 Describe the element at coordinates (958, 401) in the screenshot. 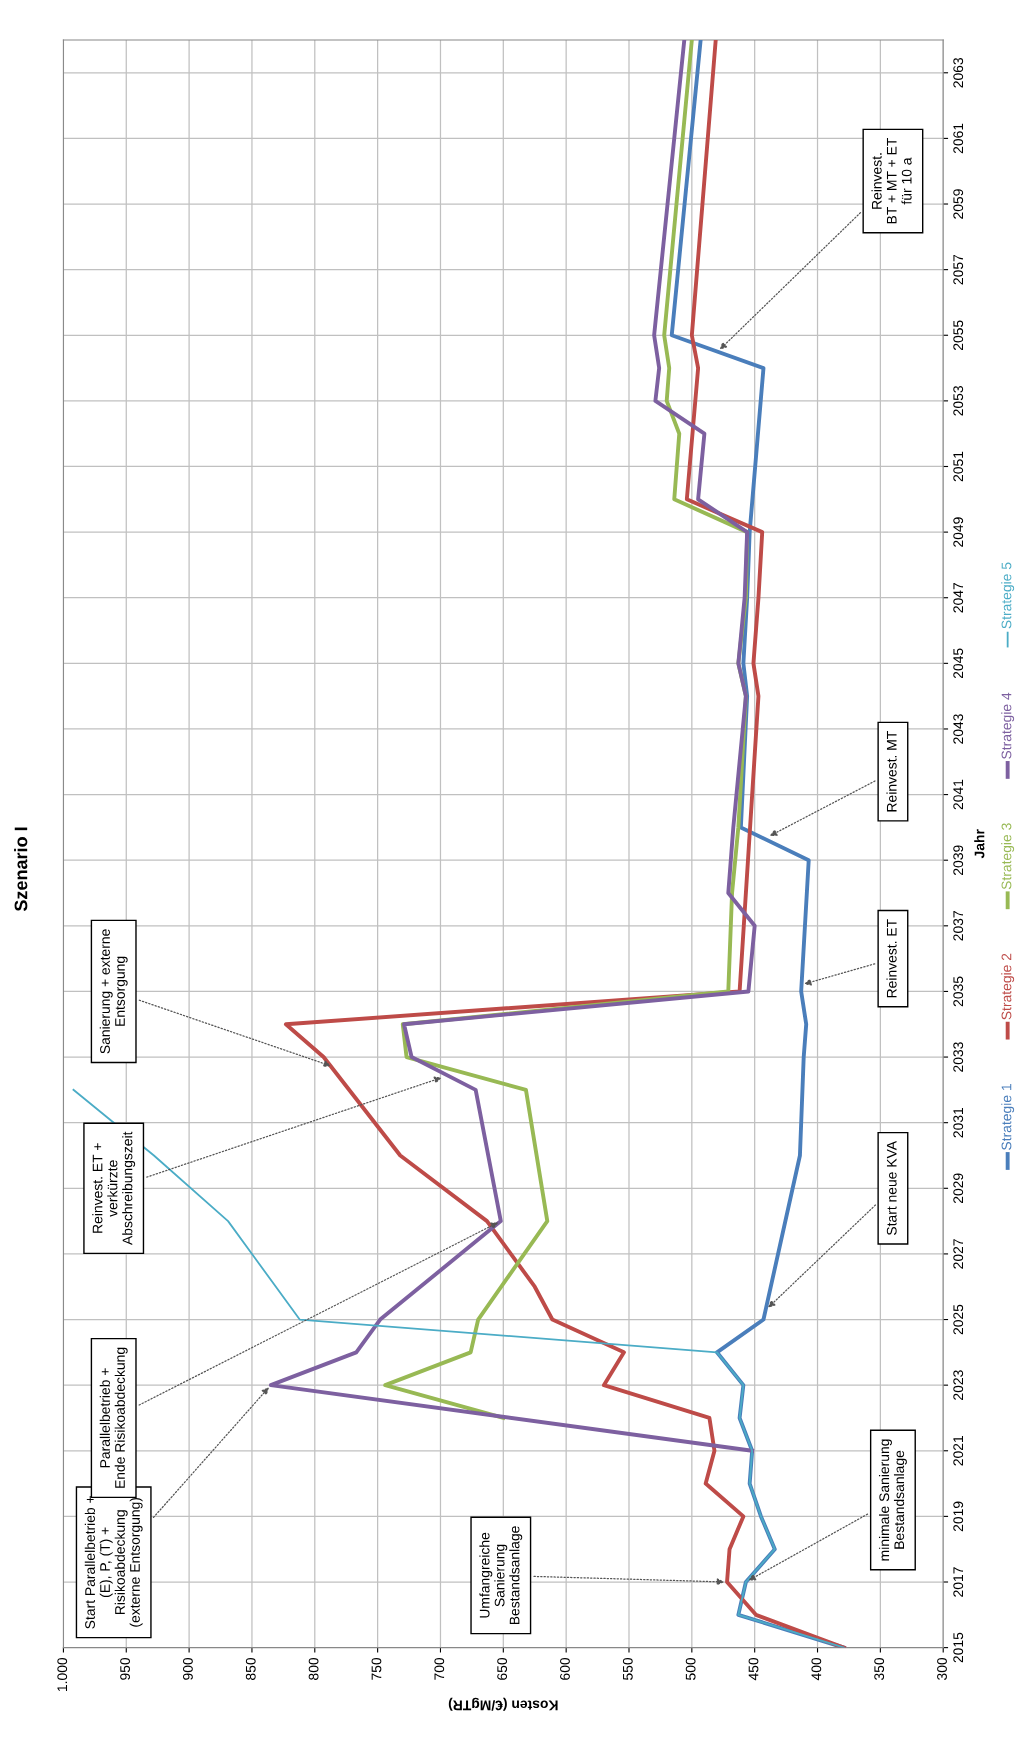

I see `y-tick-label: 2053` at that location.